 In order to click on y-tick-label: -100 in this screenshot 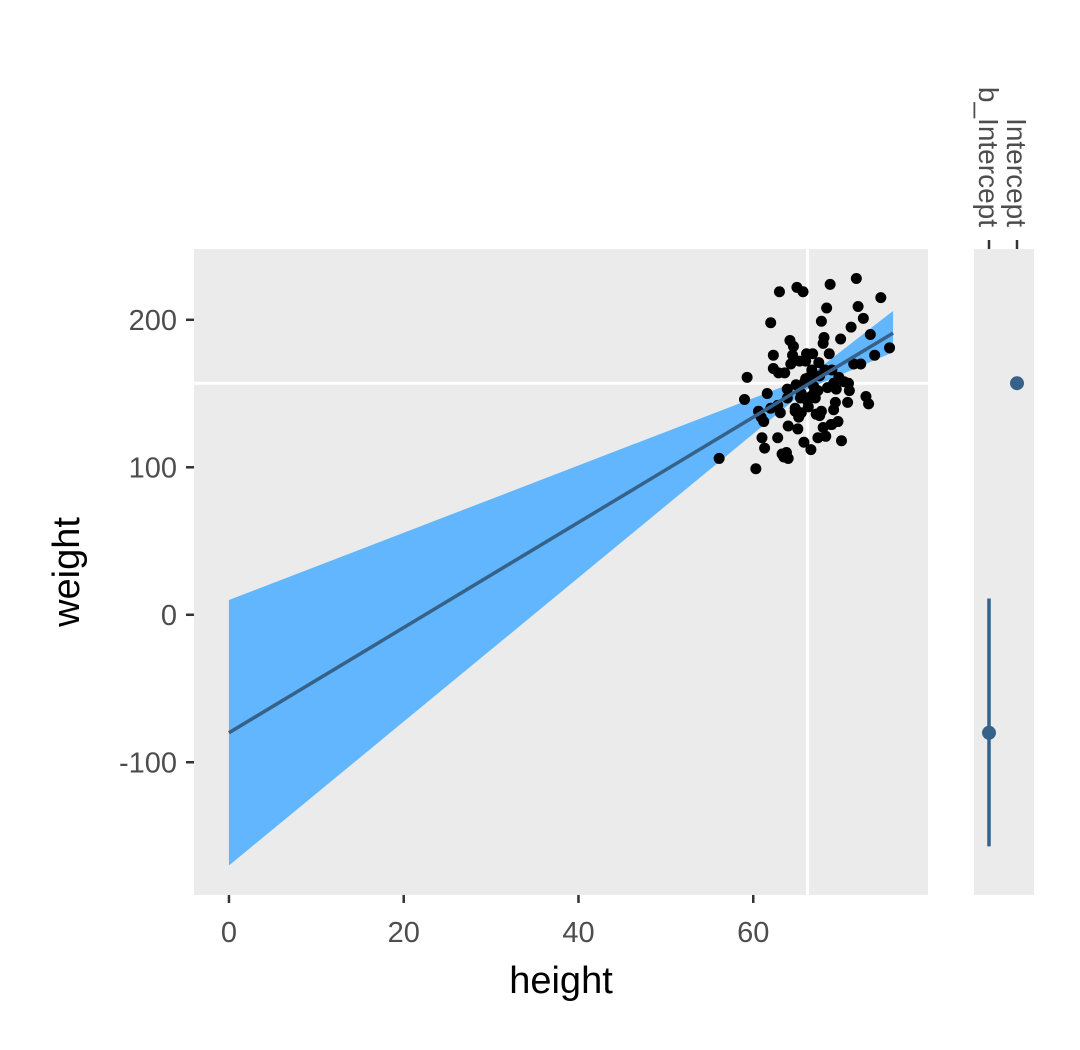, I will do `click(148, 763)`.